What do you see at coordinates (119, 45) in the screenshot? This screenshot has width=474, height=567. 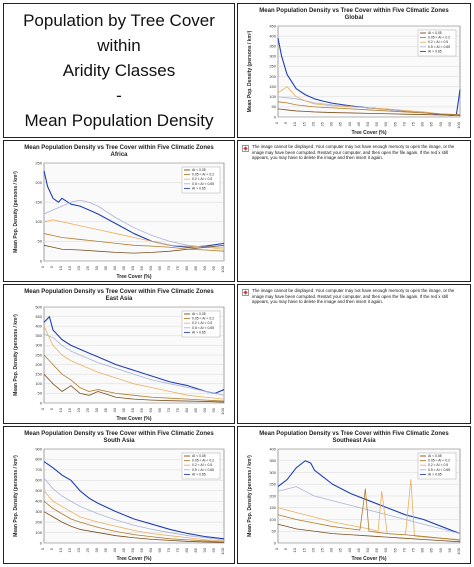 I see `title-line-2: within` at bounding box center [119, 45].